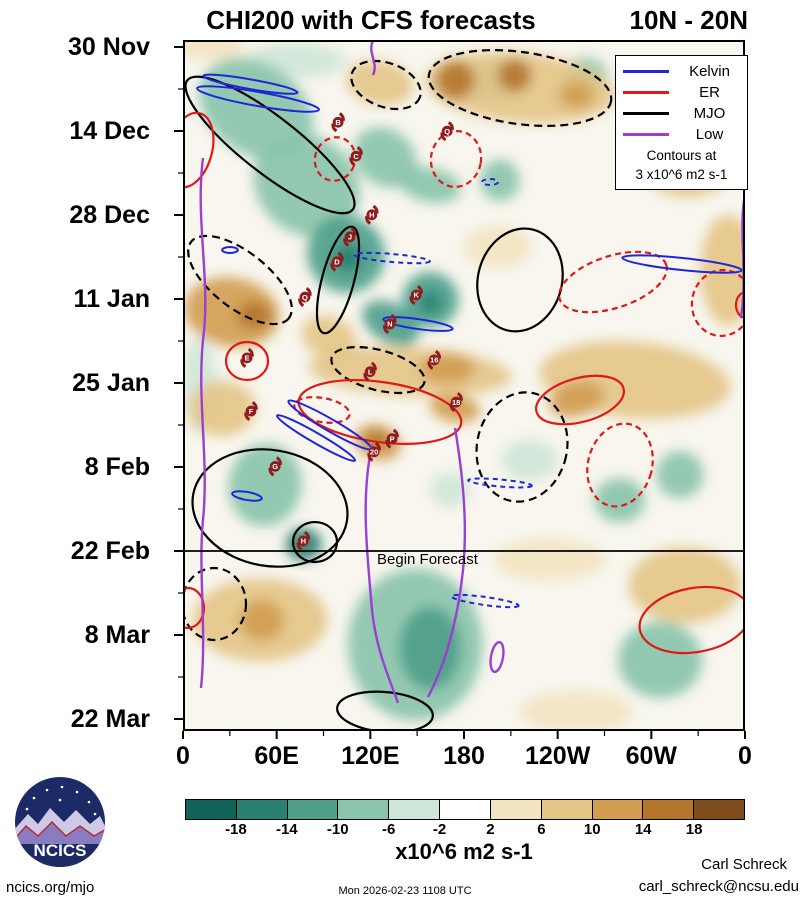  What do you see at coordinates (286, 829) in the screenshot?
I see `colorbar-tick-label: -14` at bounding box center [286, 829].